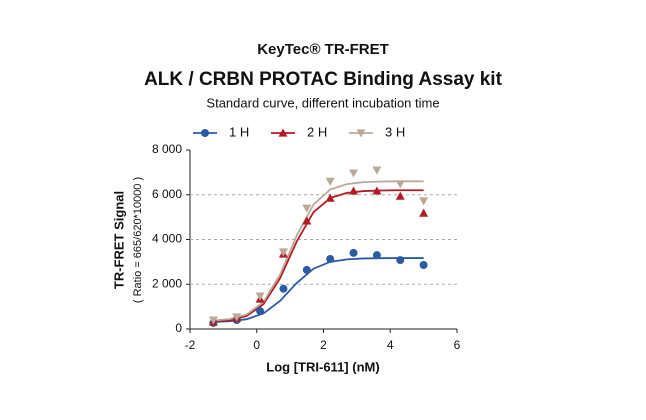  Describe the element at coordinates (118, 240) in the screenshot. I see `y-axis-label: TR-FRET Signal` at that location.